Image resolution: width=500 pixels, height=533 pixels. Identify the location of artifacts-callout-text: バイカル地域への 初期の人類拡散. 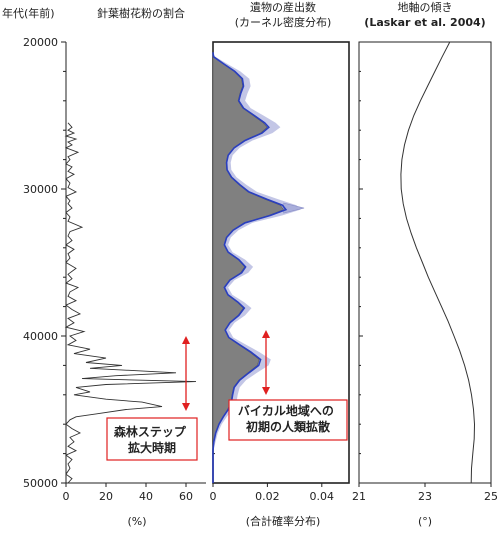
(288, 418).